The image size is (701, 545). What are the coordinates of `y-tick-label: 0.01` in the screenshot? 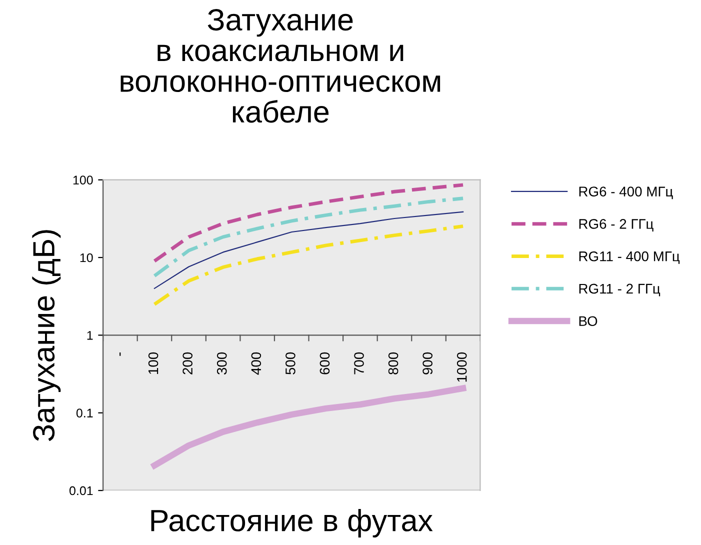 It's located at (81, 491).